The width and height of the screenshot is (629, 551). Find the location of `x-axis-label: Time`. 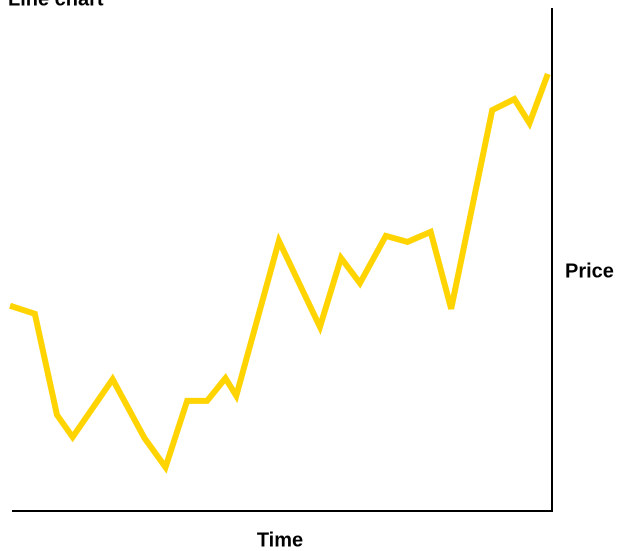

x-axis-label: Time is located at coordinates (280, 540).